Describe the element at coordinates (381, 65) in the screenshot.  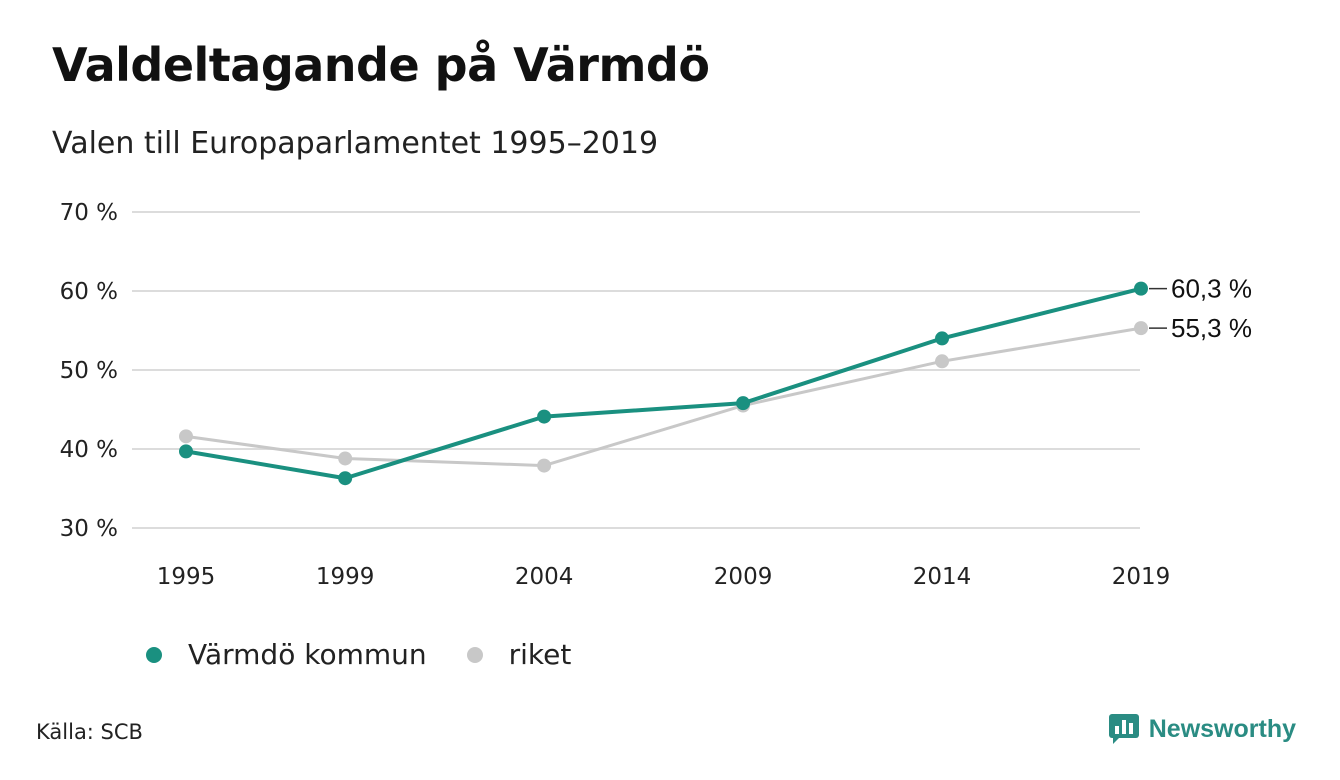
I see `chart-title: Valdeltagande på Värmdö` at that location.